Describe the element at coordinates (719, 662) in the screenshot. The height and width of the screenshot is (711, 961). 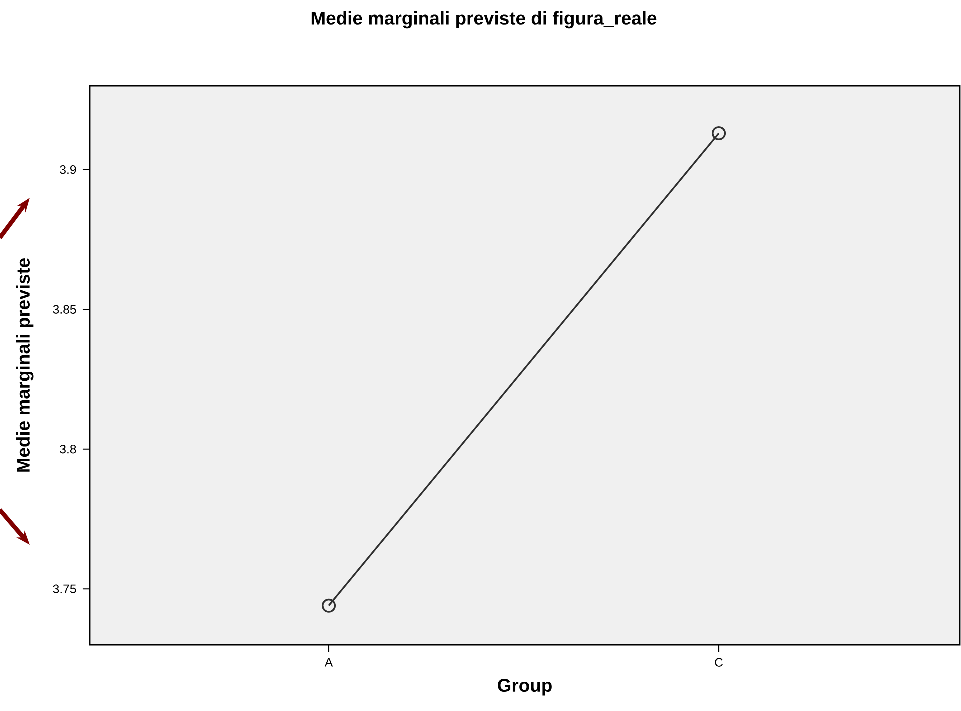
I see `x-tick-label: C` at that location.